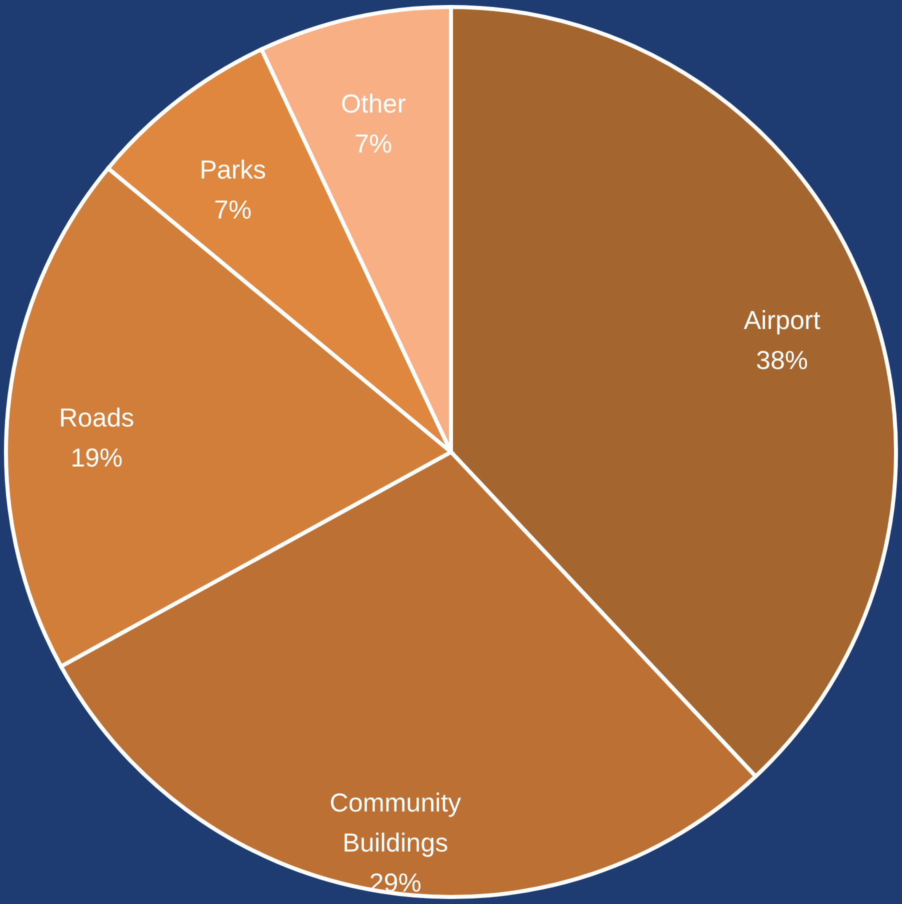  I want to click on slice-label: Roads, so click(96, 417).